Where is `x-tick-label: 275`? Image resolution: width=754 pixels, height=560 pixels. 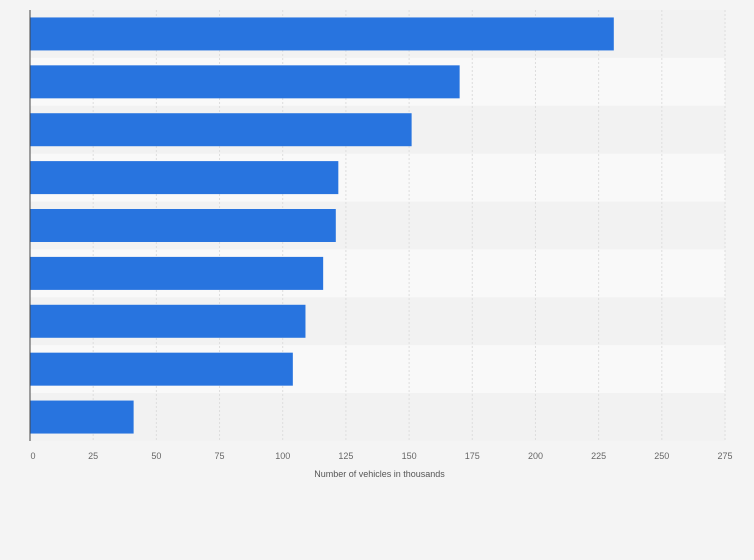
x-tick-label: 275 is located at coordinates (724, 456).